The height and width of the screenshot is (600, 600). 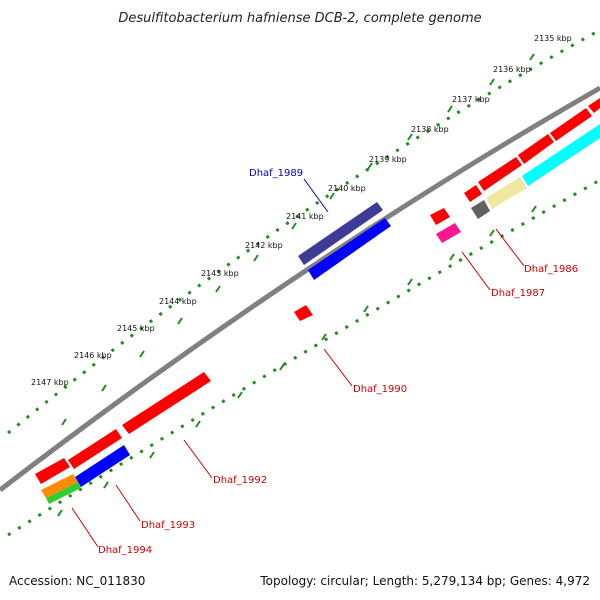 What do you see at coordinates (93, 355) in the screenshot?
I see `scale-label: 2146 kbp` at bounding box center [93, 355].